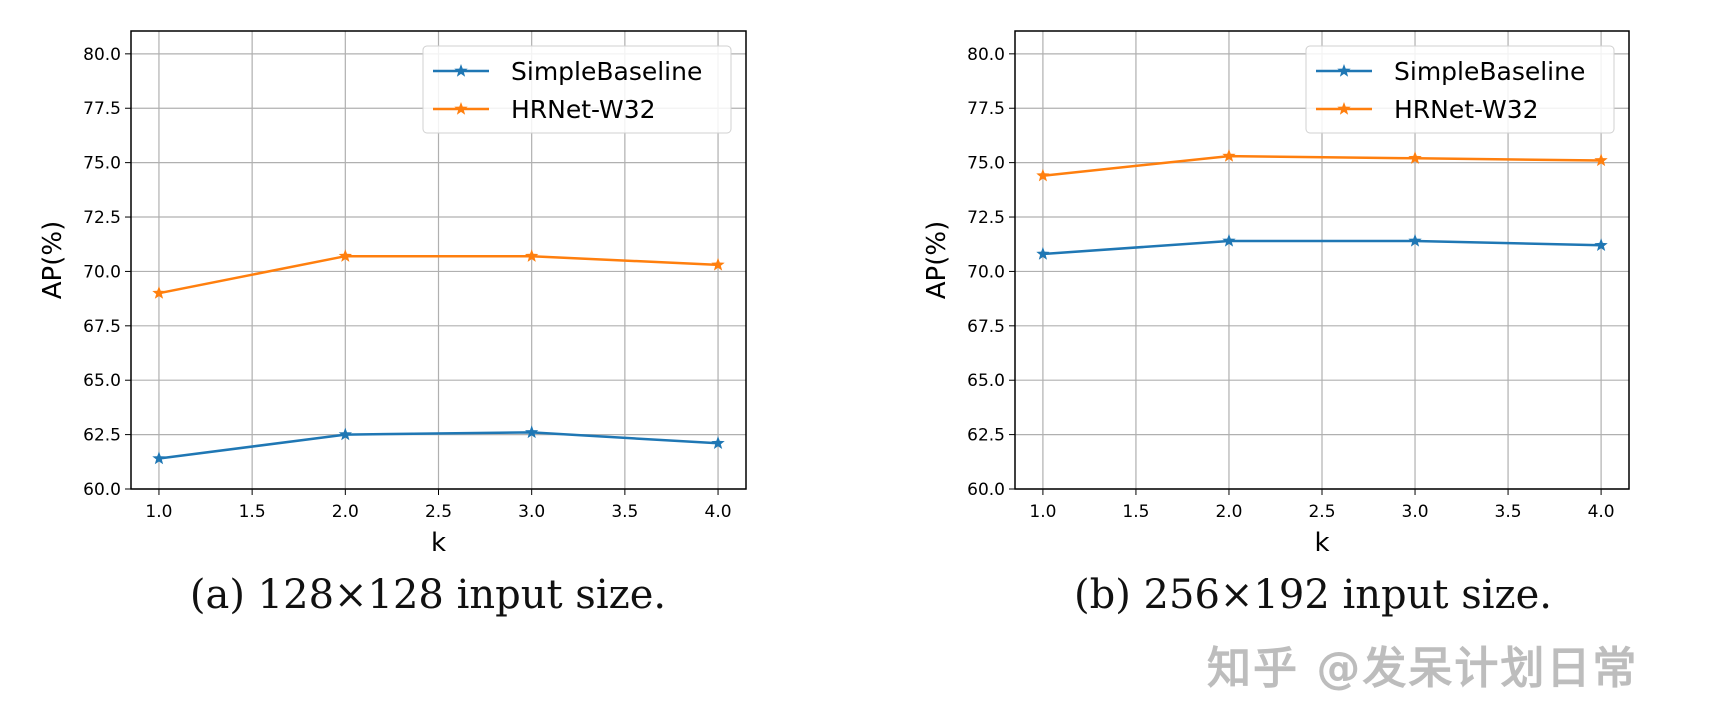 The height and width of the screenshot is (728, 1712). What do you see at coordinates (428, 595) in the screenshot?
I see `caption-a: (a) 128×128 input size.` at bounding box center [428, 595].